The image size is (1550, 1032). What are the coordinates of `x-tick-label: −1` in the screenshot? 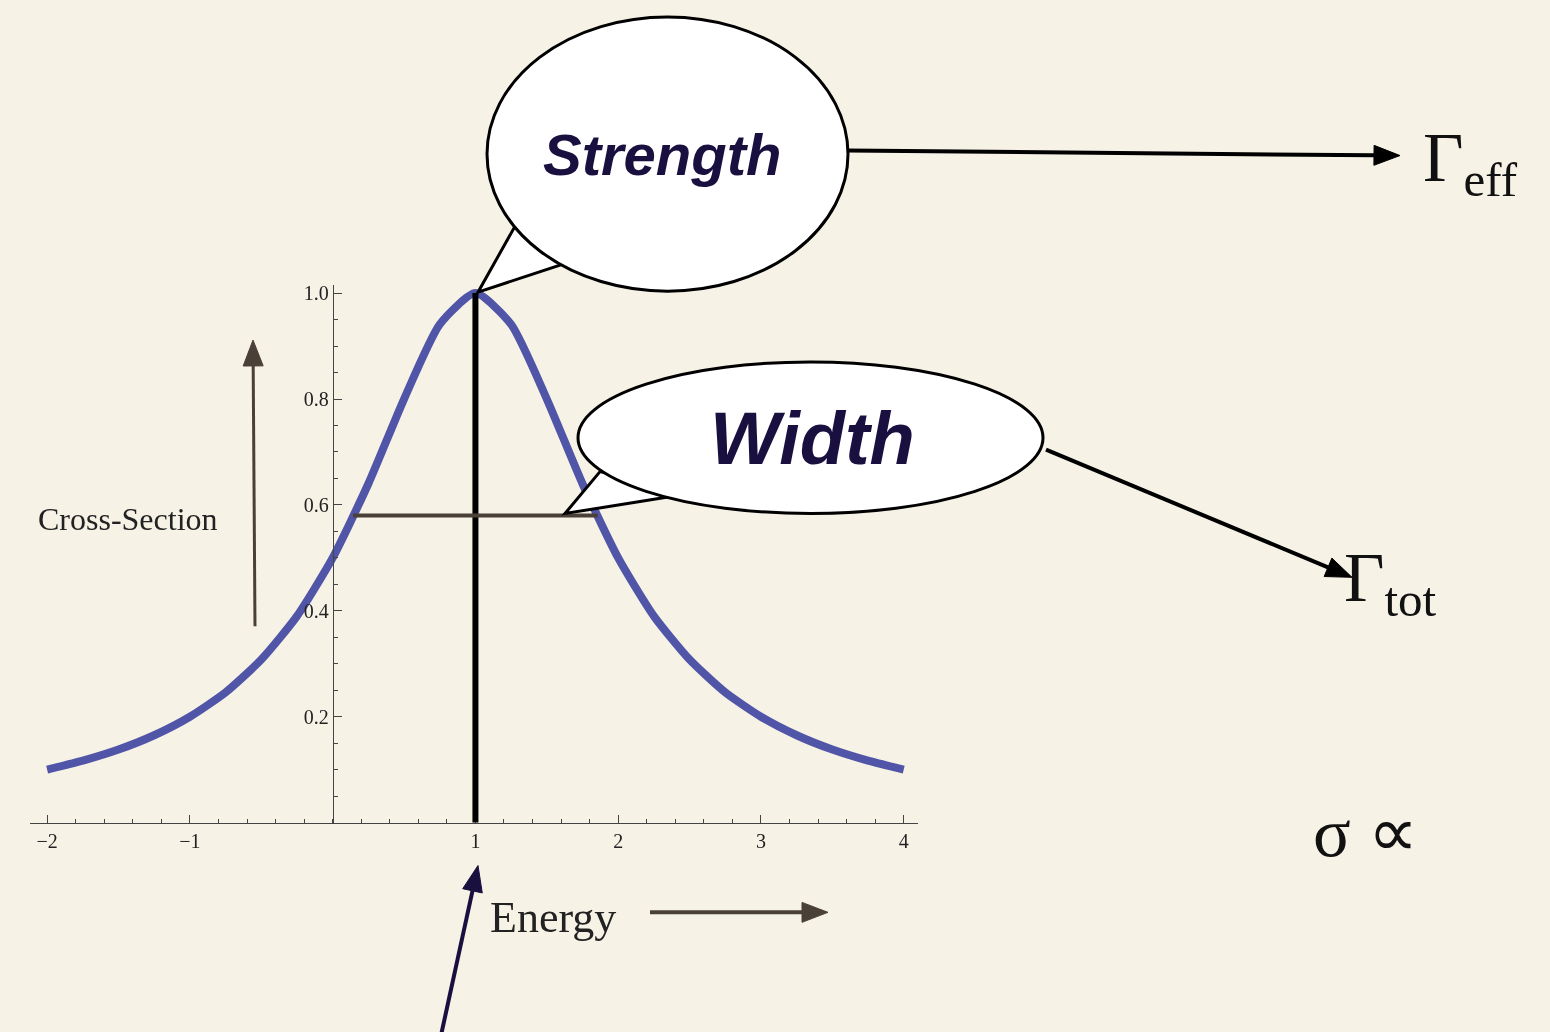 It's located at (190, 840).